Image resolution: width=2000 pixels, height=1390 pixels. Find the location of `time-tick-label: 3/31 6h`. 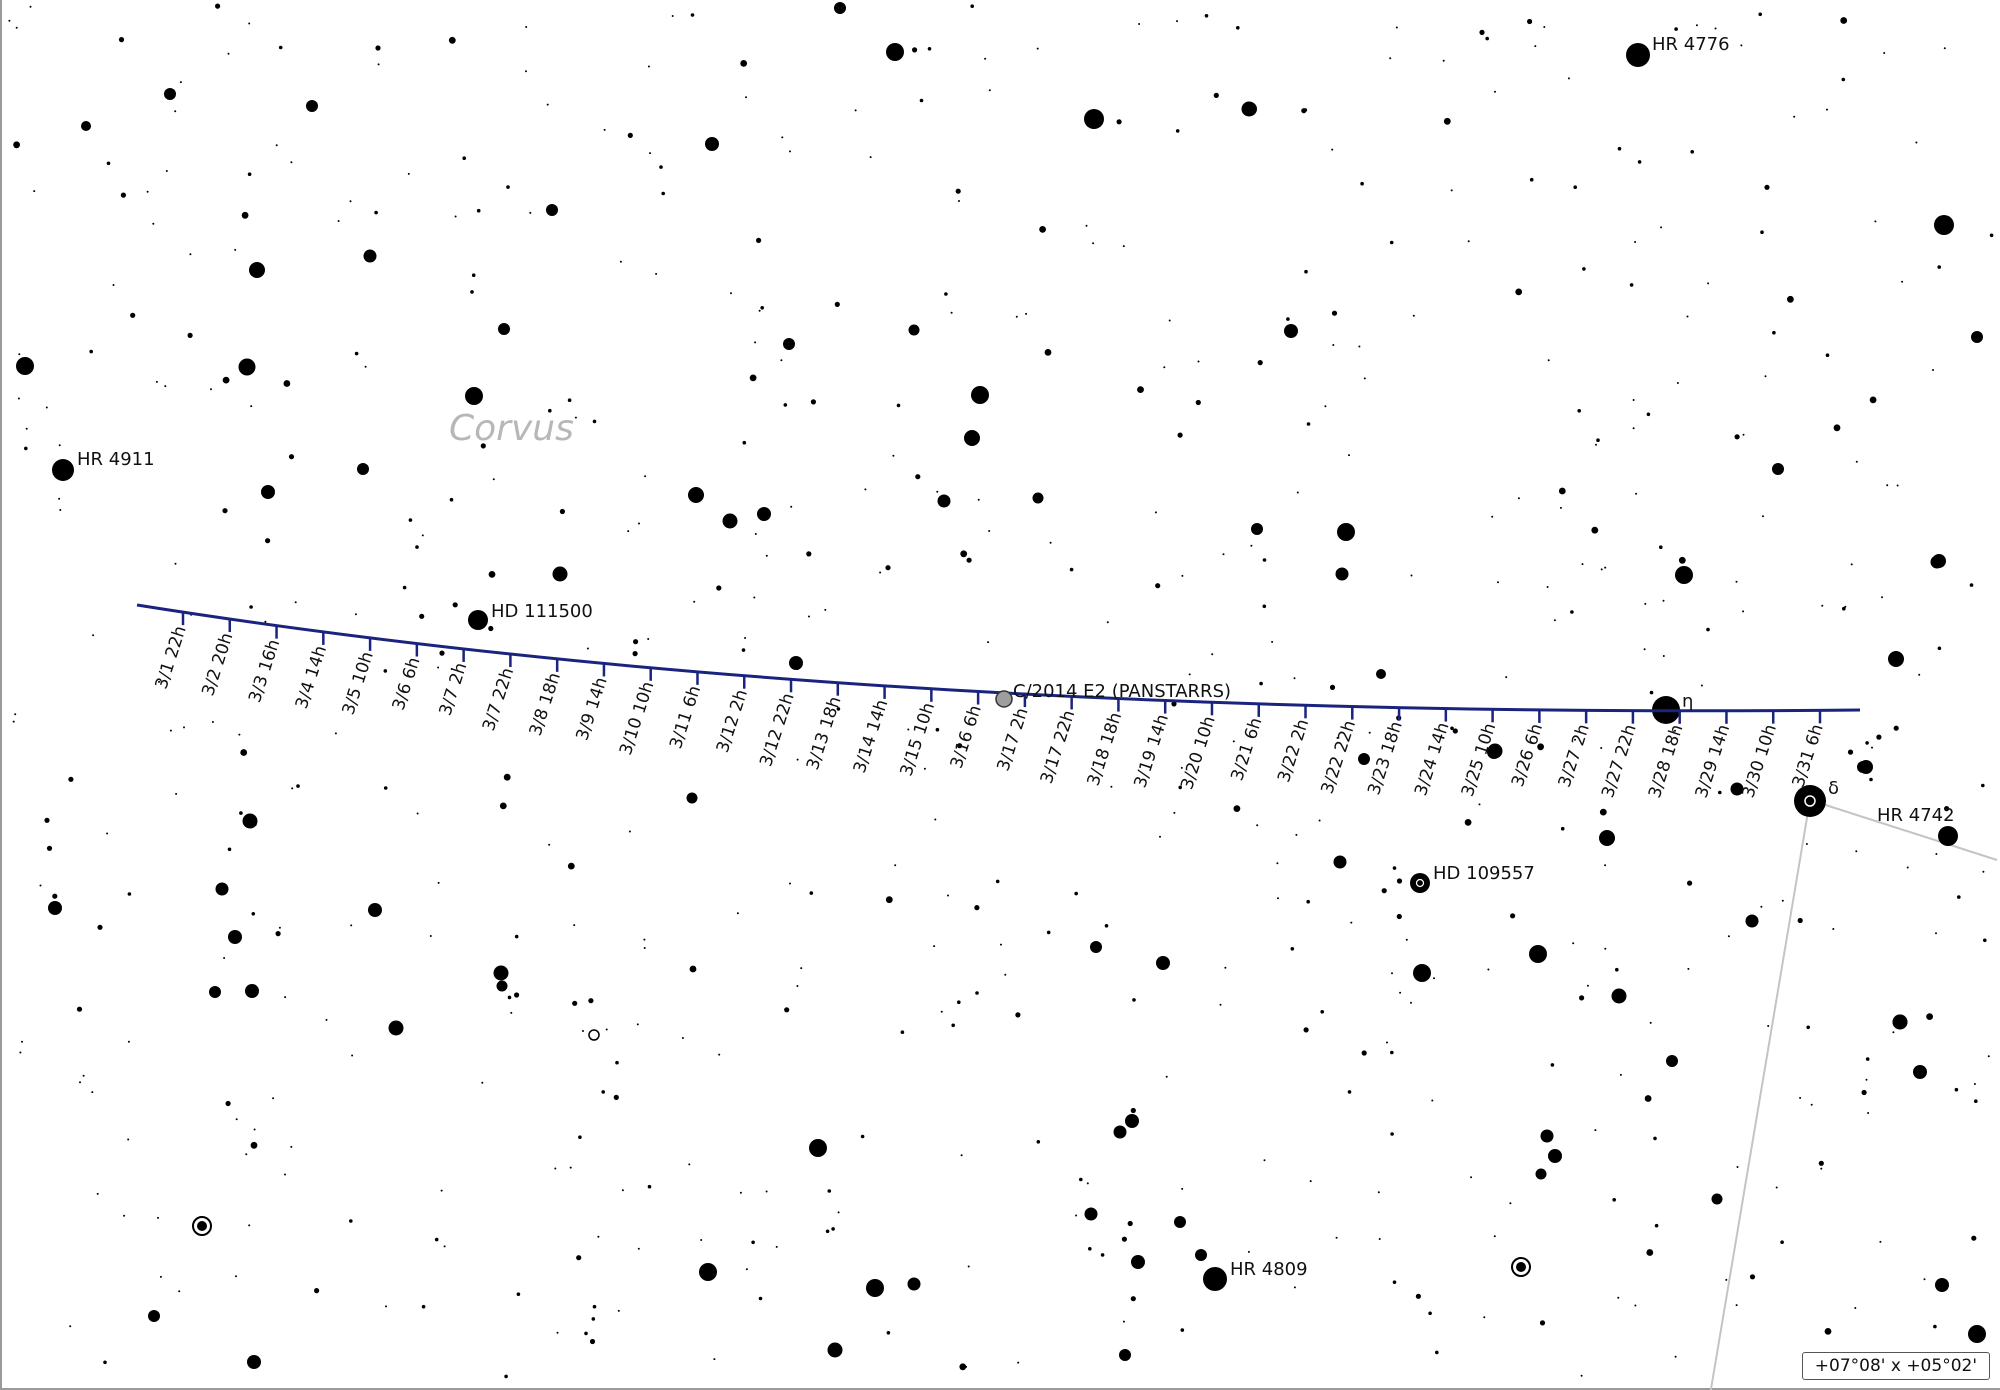

time-tick-label: 3/31 6h is located at coordinates (1808, 756).